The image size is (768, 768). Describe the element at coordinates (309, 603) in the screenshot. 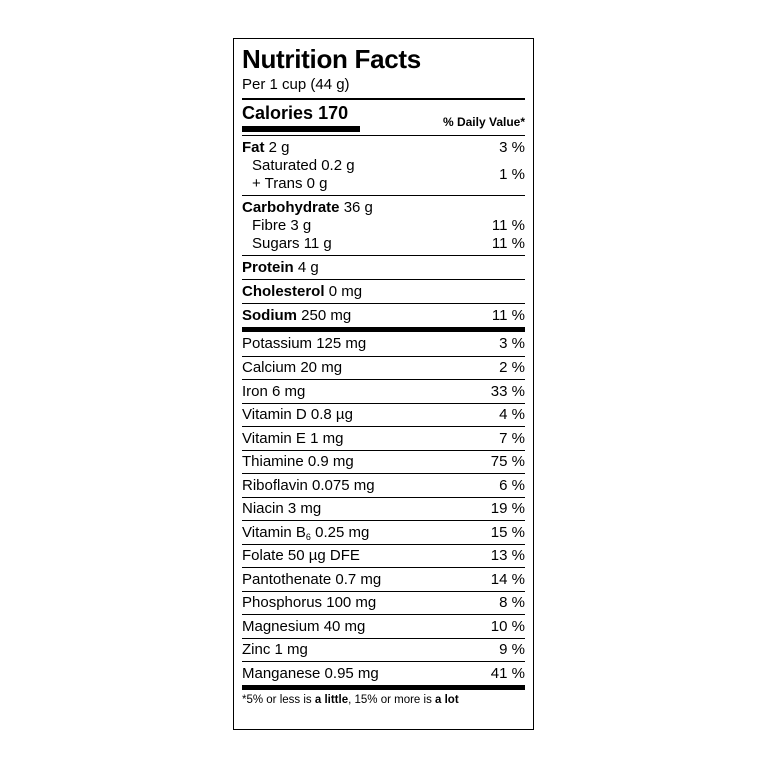

I see `phosphorus-label: Phosphorus 100 mg` at that location.